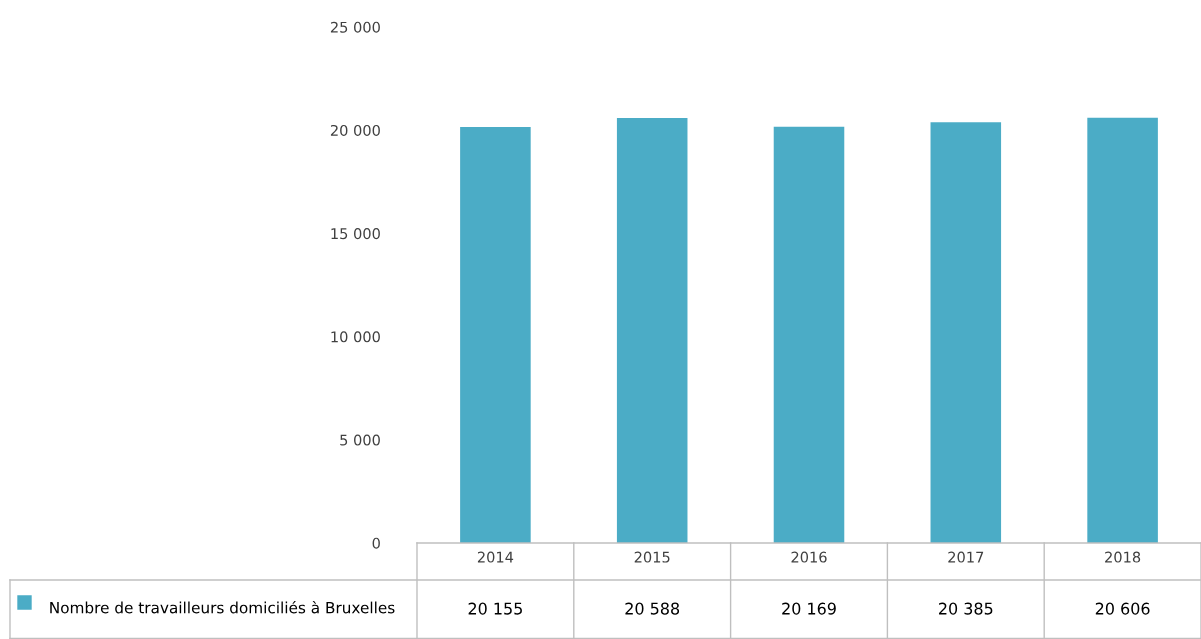 The width and height of the screenshot is (1201, 639). What do you see at coordinates (360, 440) in the screenshot?
I see `y-tick-label: 5 000` at bounding box center [360, 440].